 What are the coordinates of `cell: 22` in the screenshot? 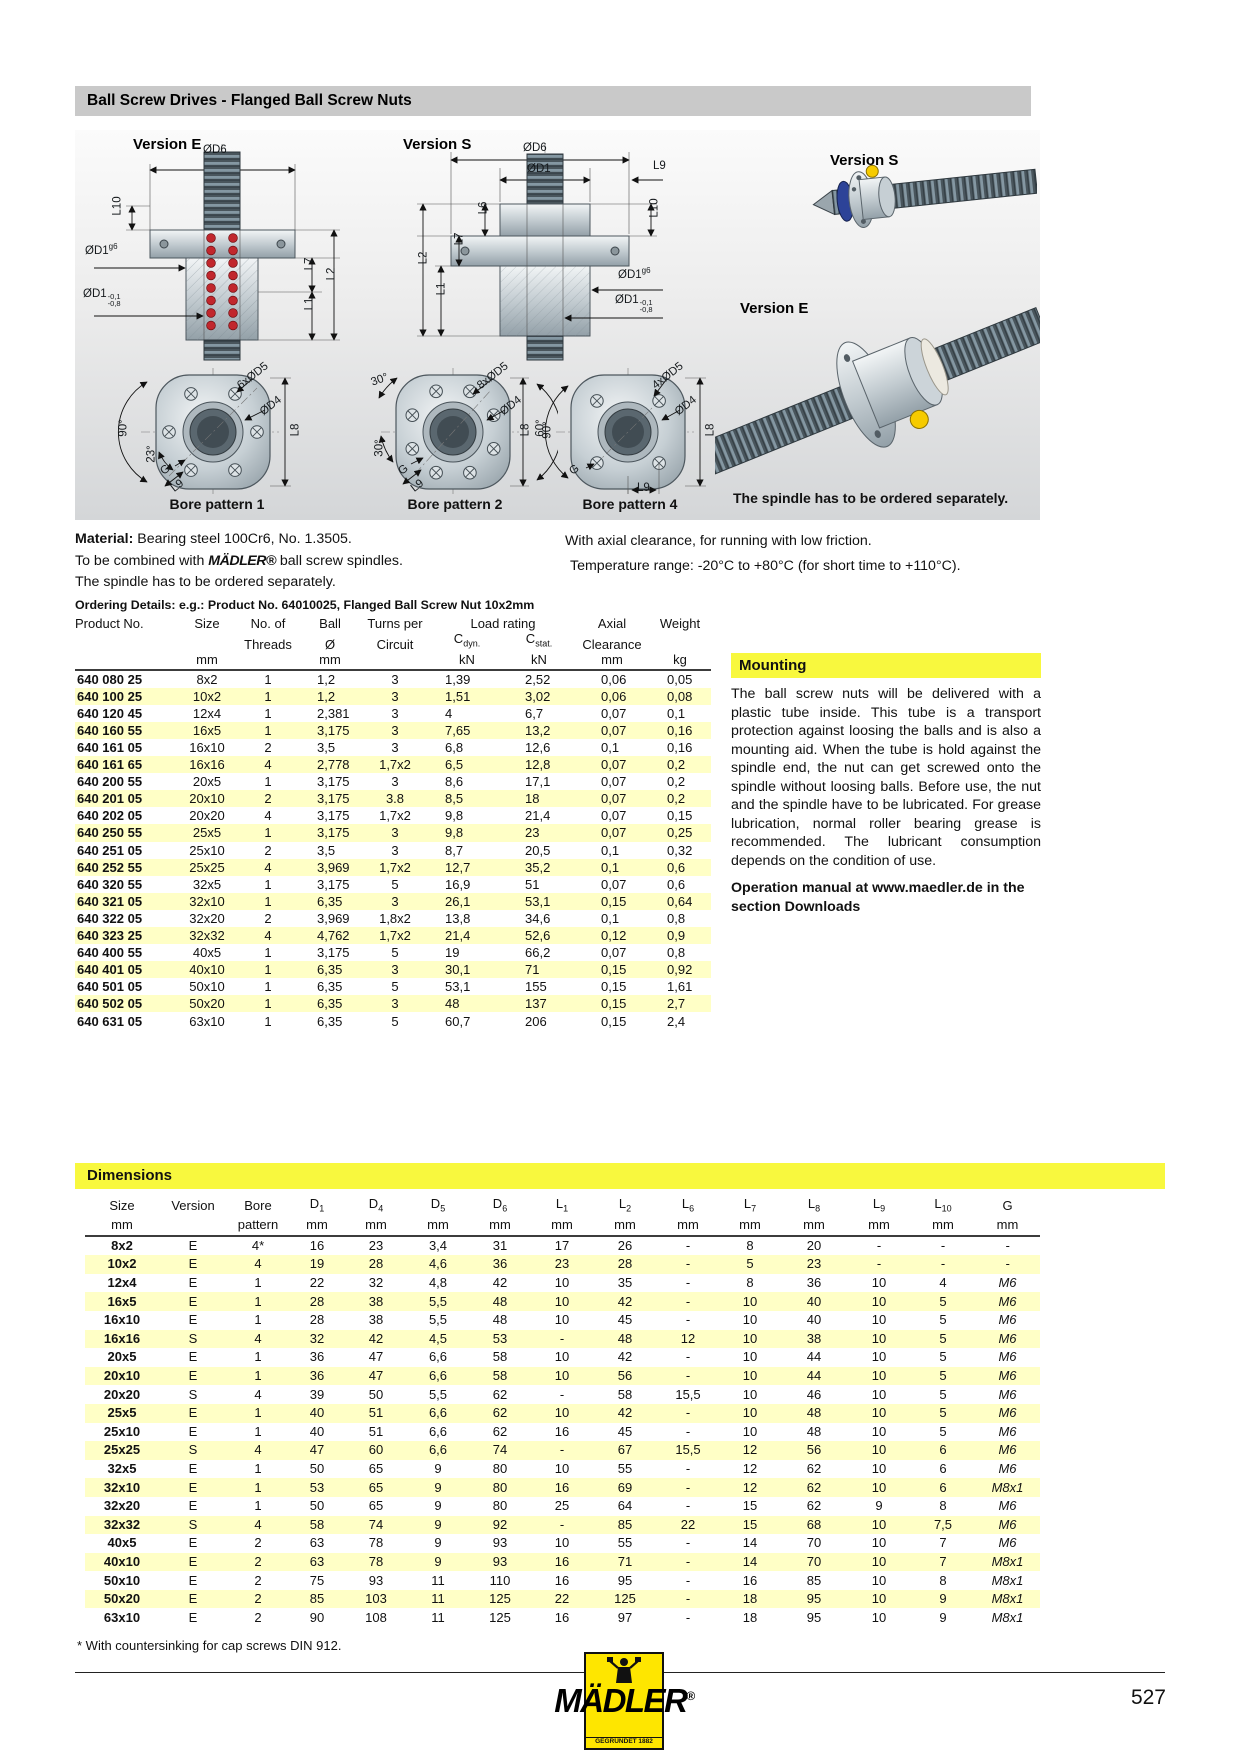 It's located at (317, 1283).